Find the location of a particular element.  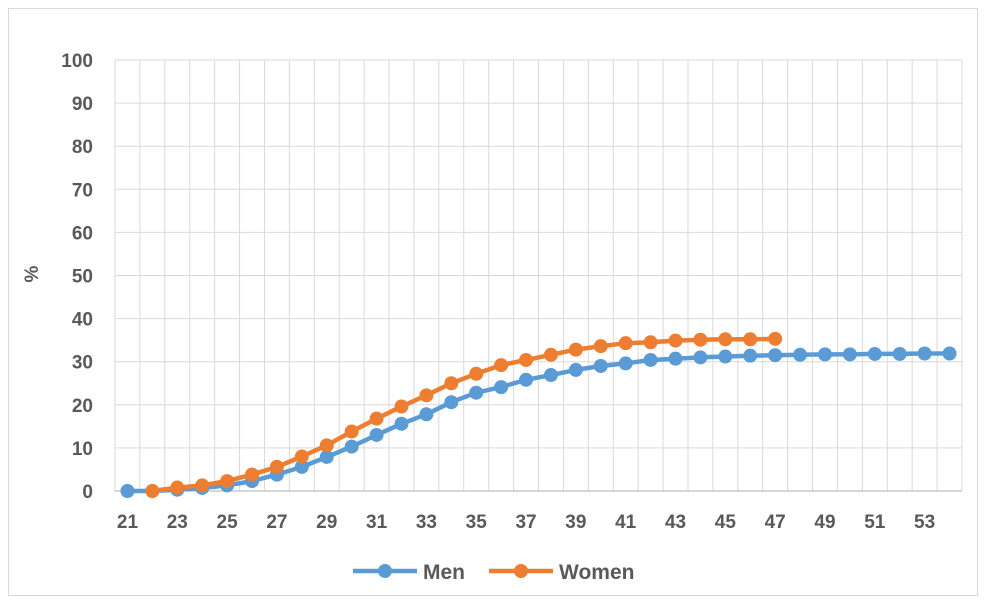

x-tick-label: 49 is located at coordinates (824, 522).